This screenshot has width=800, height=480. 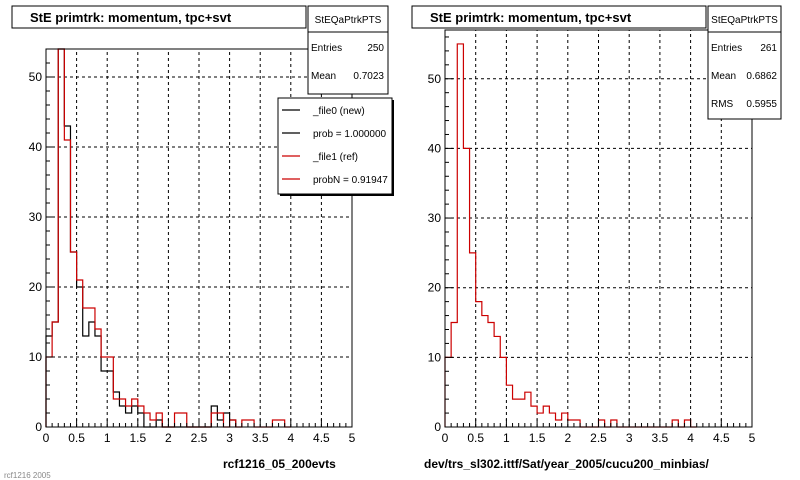 I want to click on stats-value: 250, so click(x=375, y=48).